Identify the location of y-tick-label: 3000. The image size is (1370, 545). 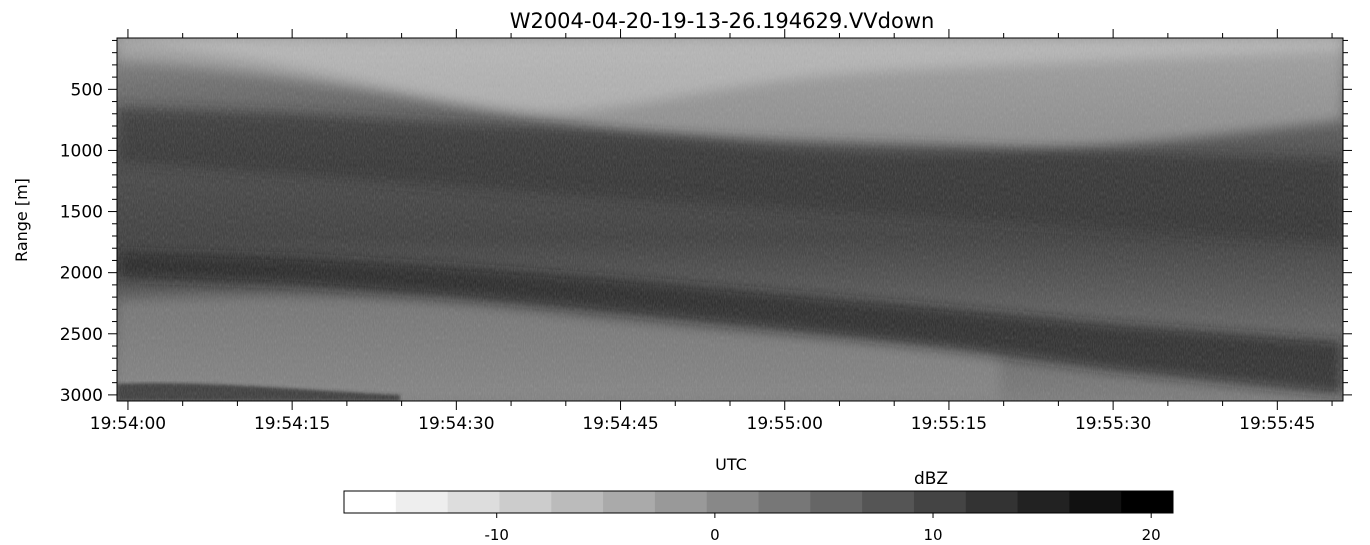
(81, 396).